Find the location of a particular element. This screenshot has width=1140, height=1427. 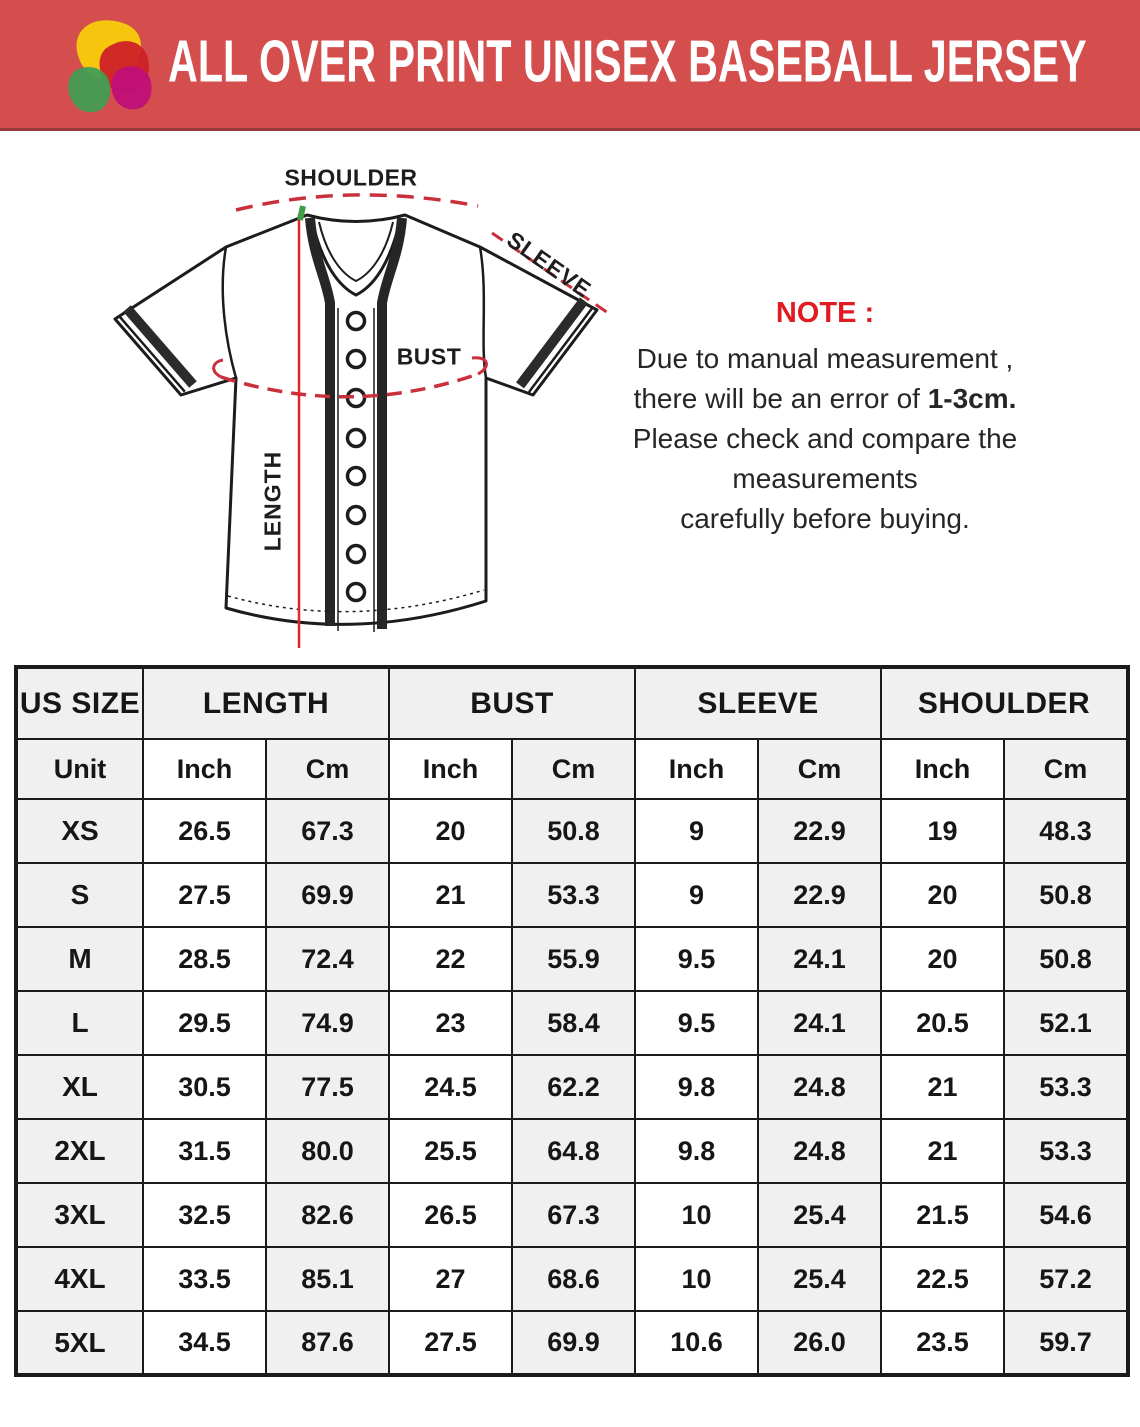

bust-measure-label: BUST is located at coordinates (429, 356).